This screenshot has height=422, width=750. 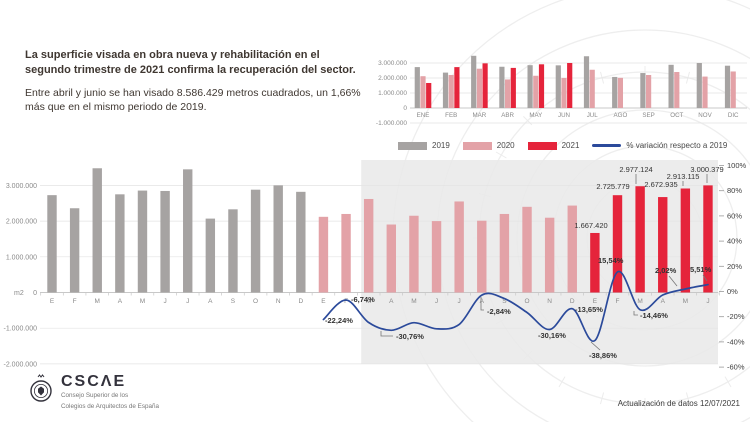 I want to click on pct-variation-line, so click(x=515, y=306).